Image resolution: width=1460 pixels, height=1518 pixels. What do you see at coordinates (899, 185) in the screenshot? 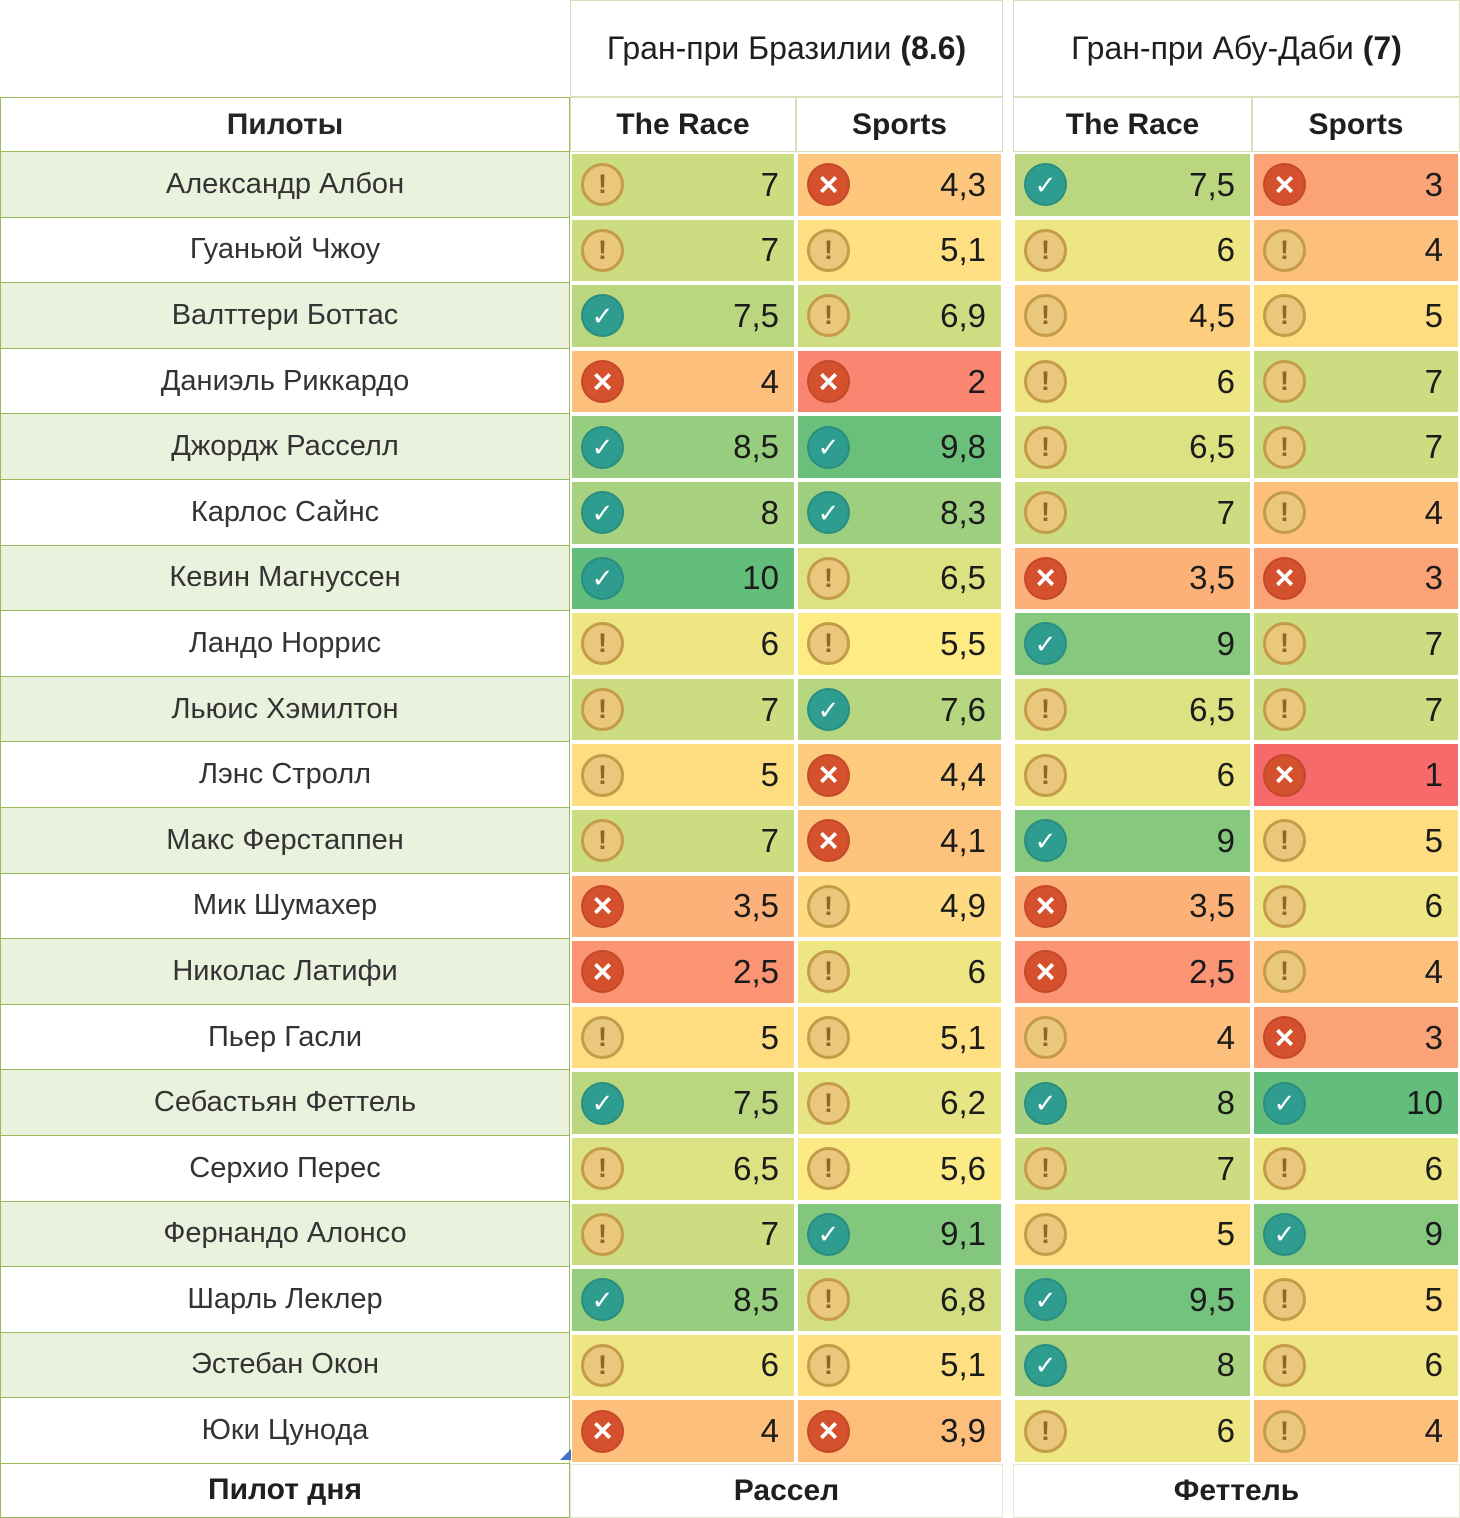
I see `score-cell: × 4,3` at bounding box center [899, 185].